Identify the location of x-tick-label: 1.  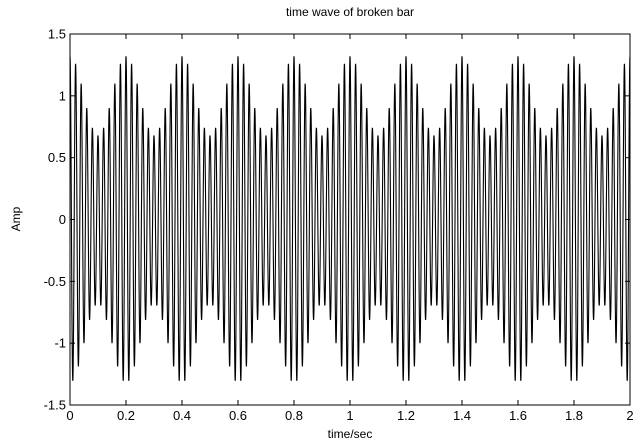
(349, 415).